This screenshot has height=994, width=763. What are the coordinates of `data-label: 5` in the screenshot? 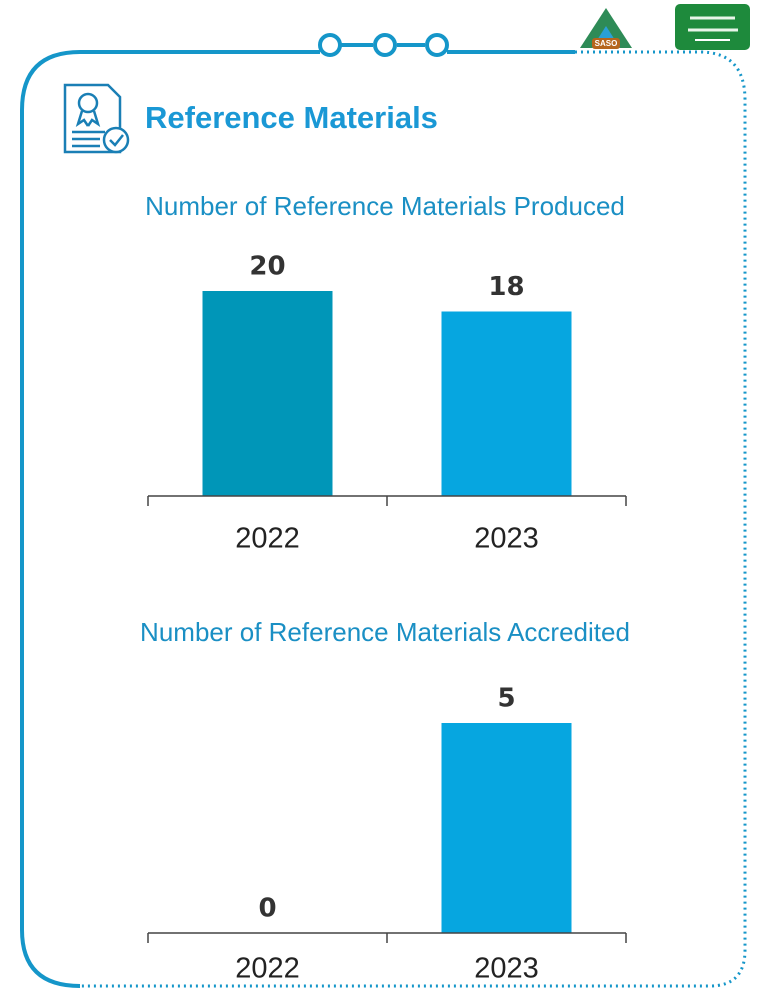 It's located at (506, 699).